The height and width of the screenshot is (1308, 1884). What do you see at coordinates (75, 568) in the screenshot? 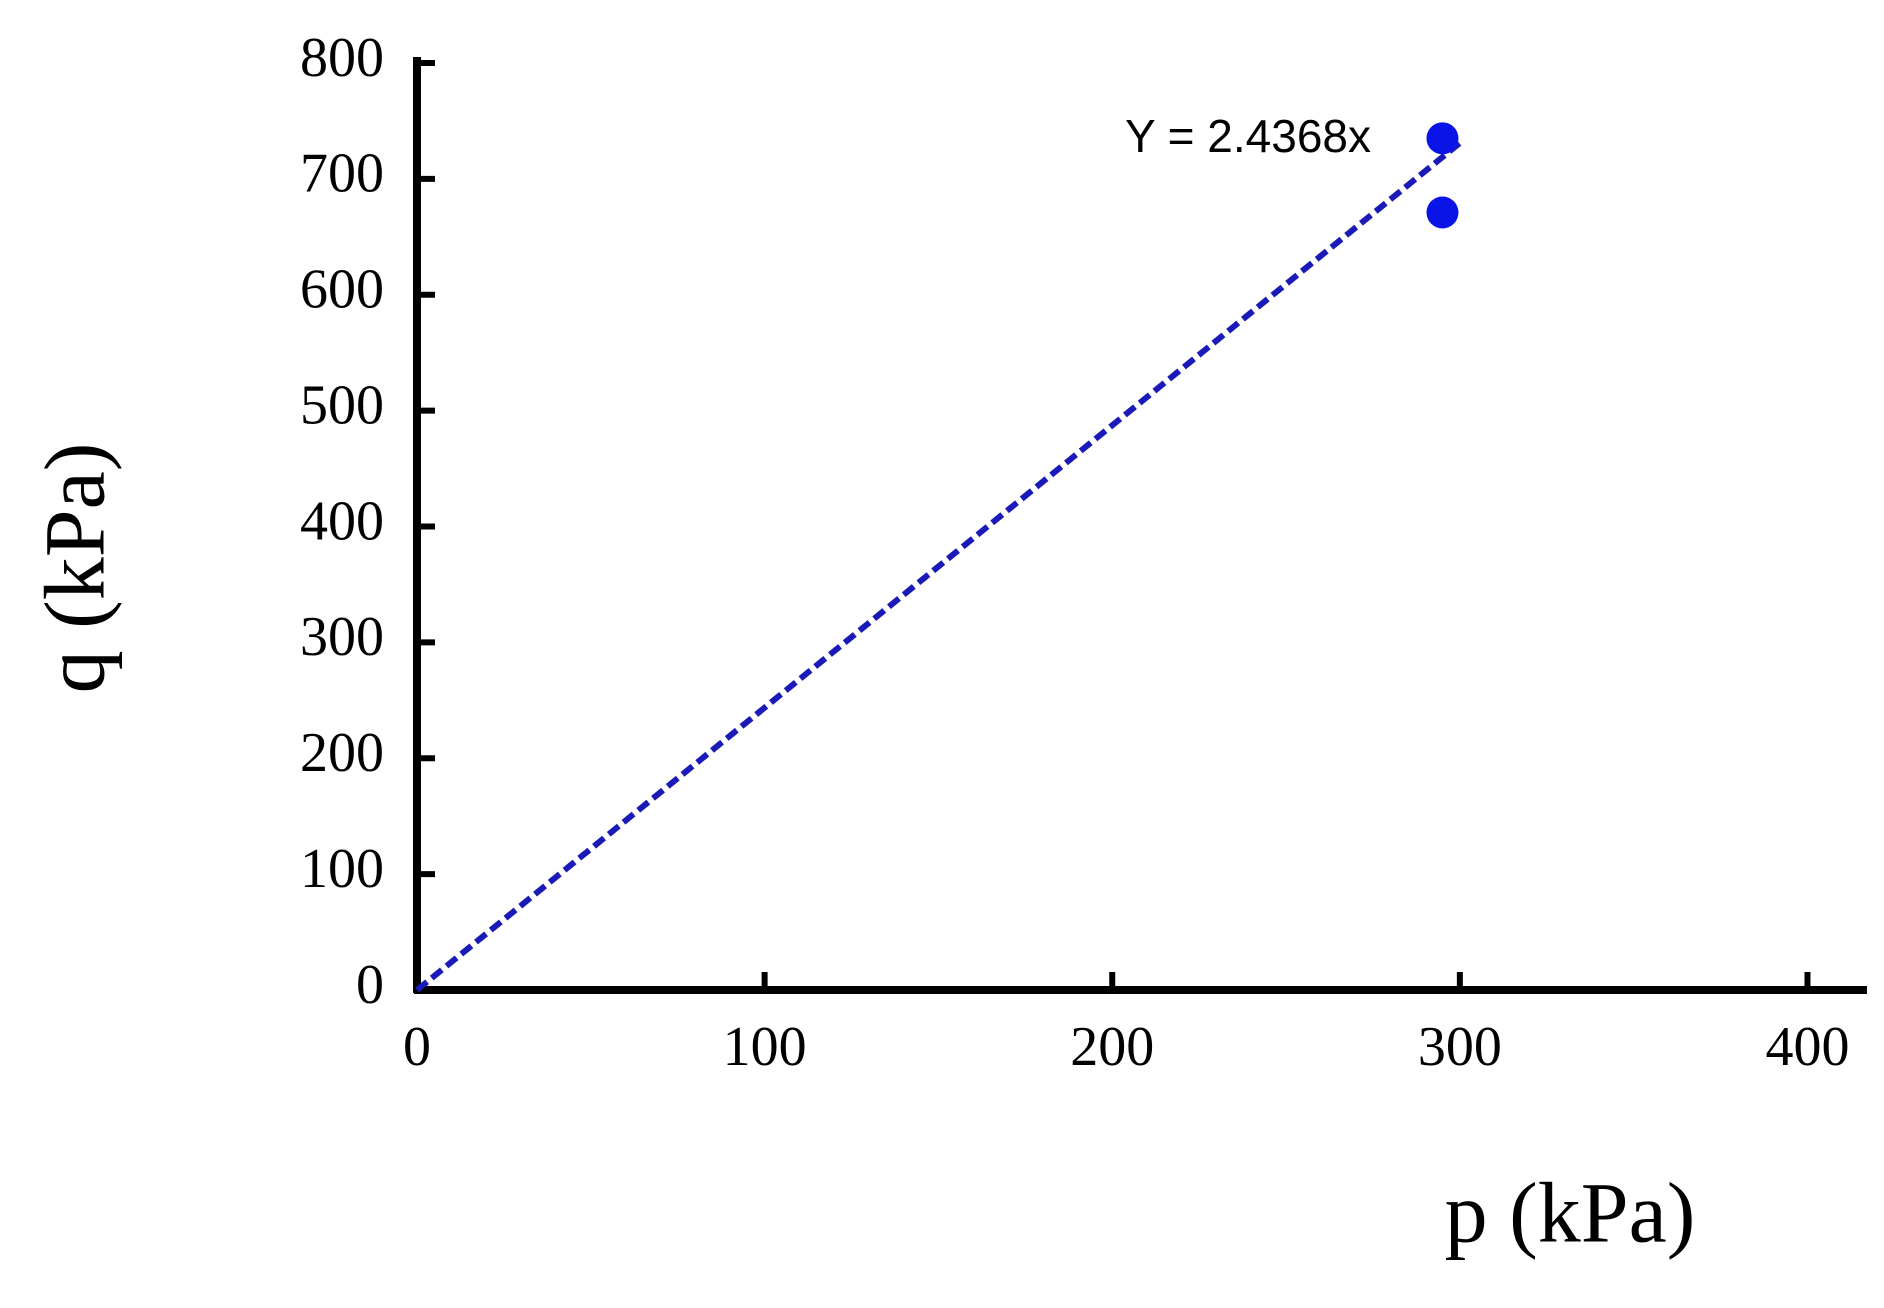
I see `y-axis-title: q (kPa)` at bounding box center [75, 568].